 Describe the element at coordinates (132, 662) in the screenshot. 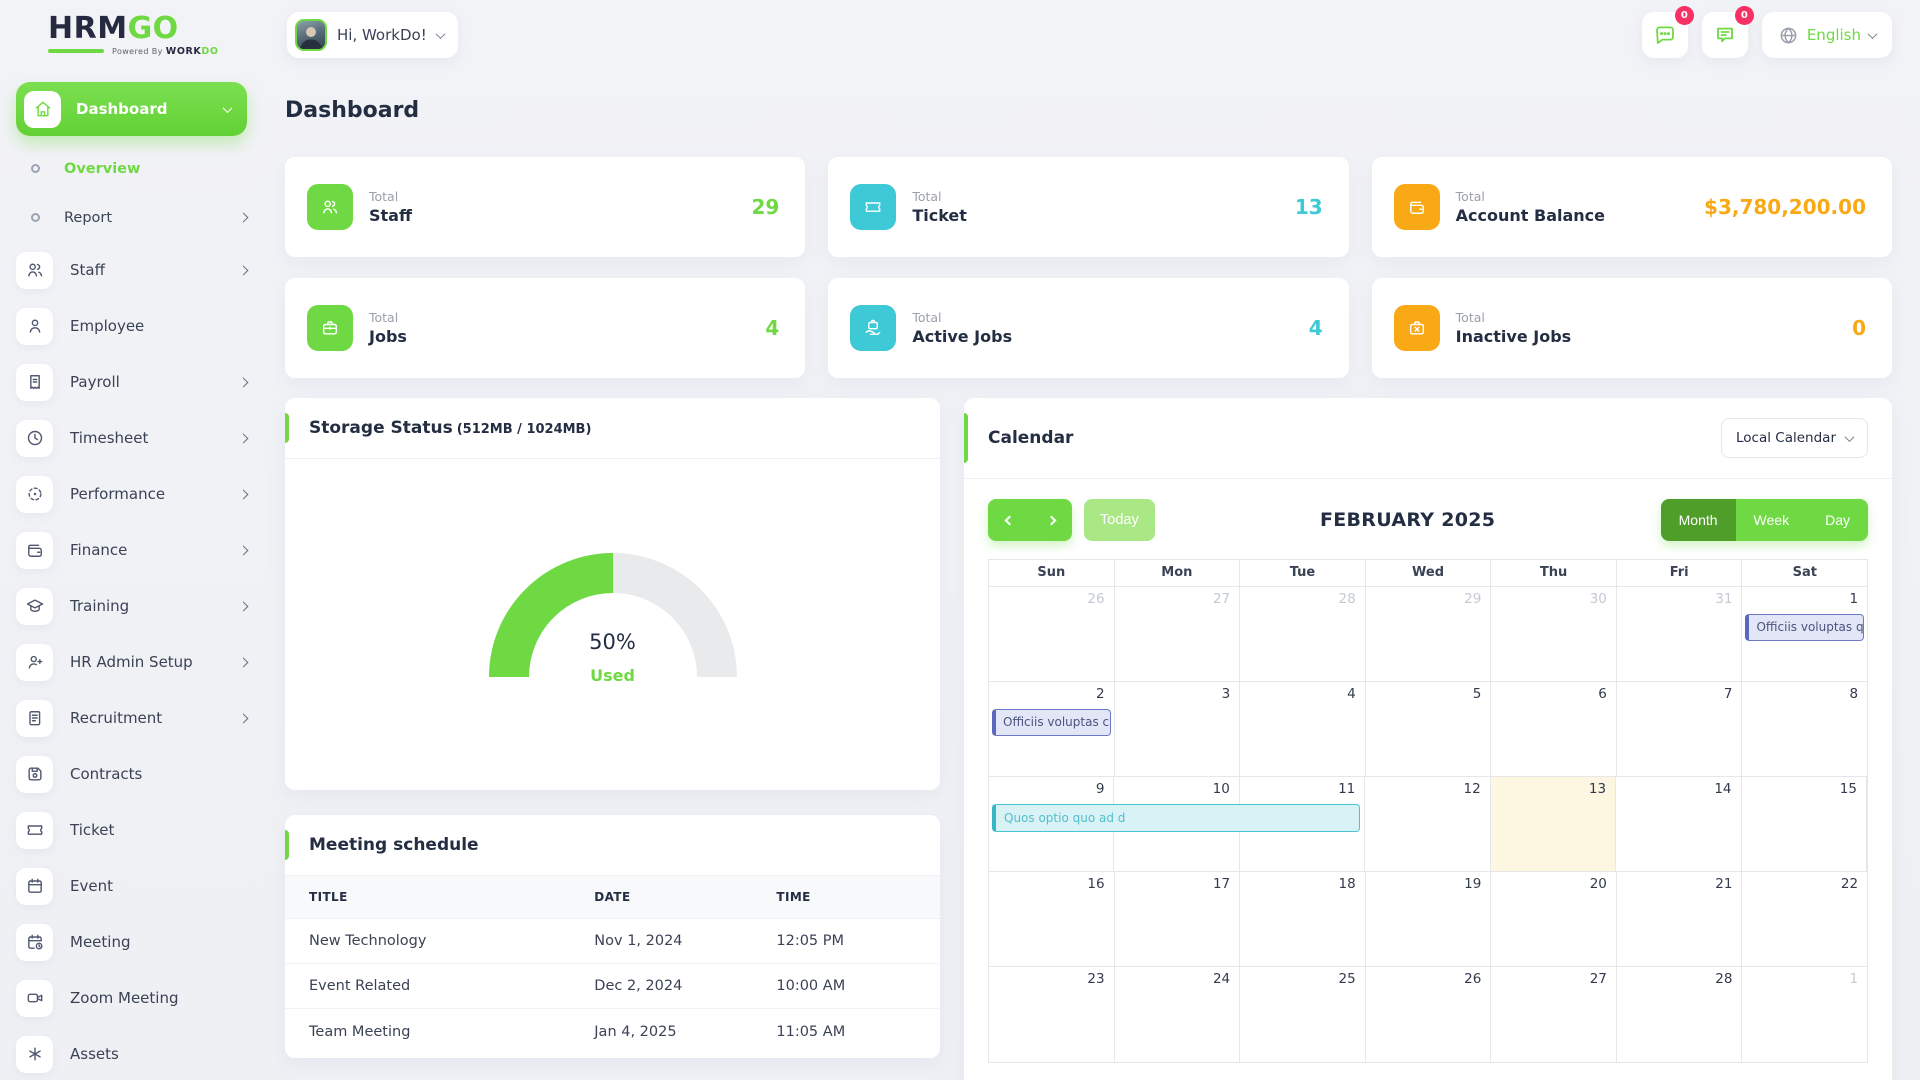

I see `sidebar-item-hr-admin-setup: HR Admin Setup` at that location.